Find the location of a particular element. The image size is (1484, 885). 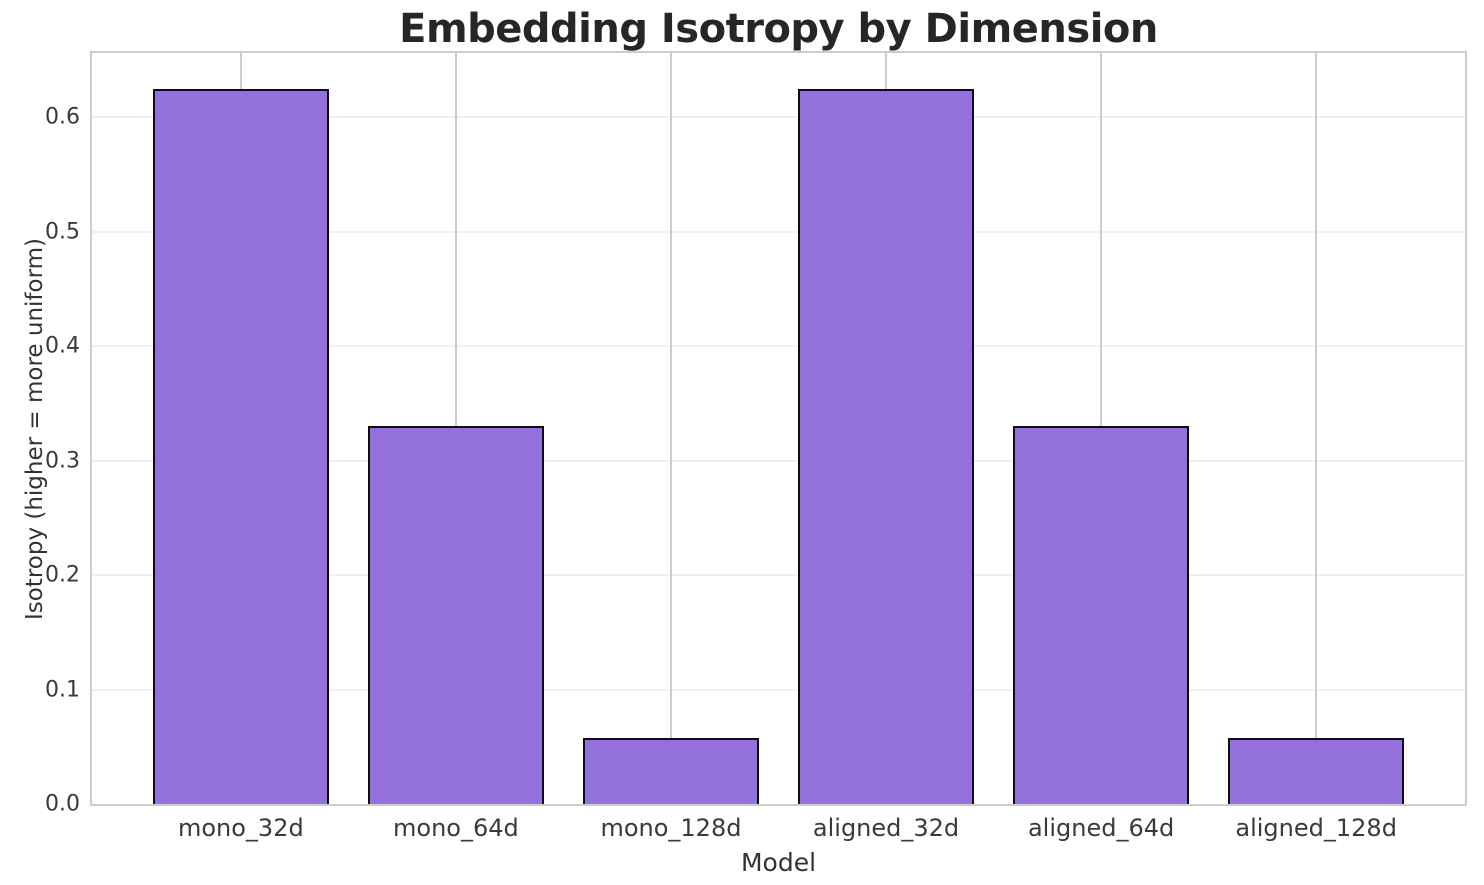

bar-aligned_64d is located at coordinates (1101, 615).